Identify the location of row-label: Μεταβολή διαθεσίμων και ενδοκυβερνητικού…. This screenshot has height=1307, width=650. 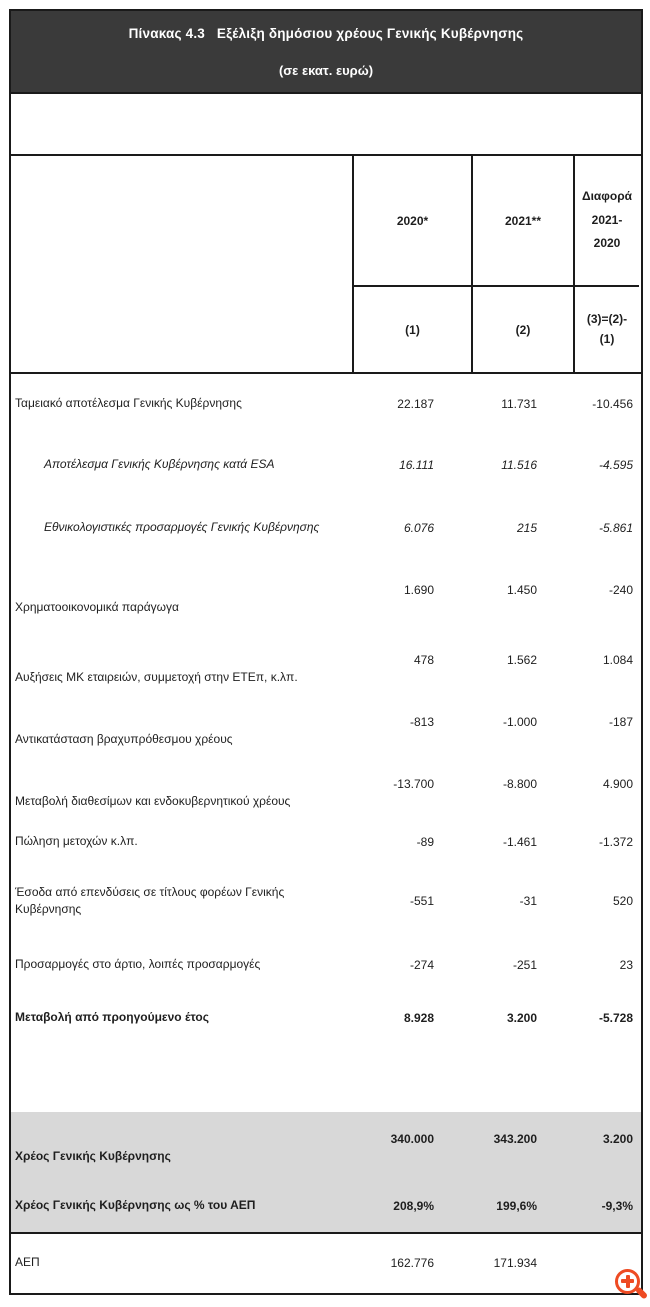
(153, 800).